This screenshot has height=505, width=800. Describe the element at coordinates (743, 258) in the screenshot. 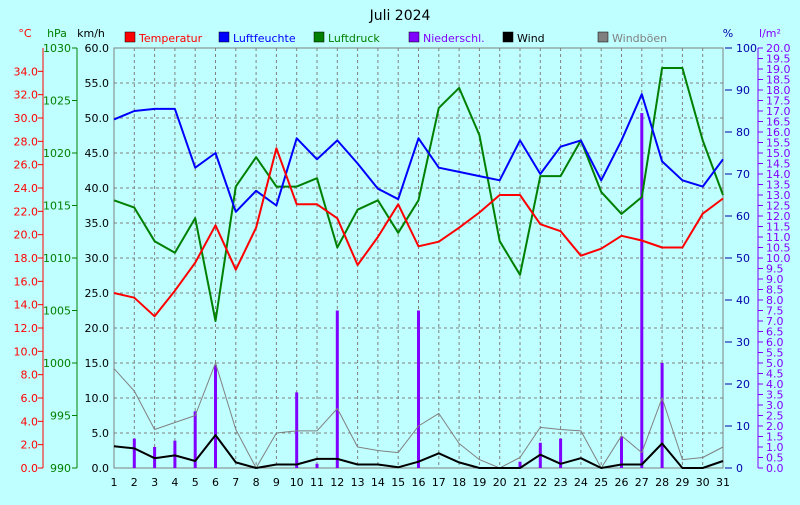

I see `humidity-axis-tick-label: 50` at that location.